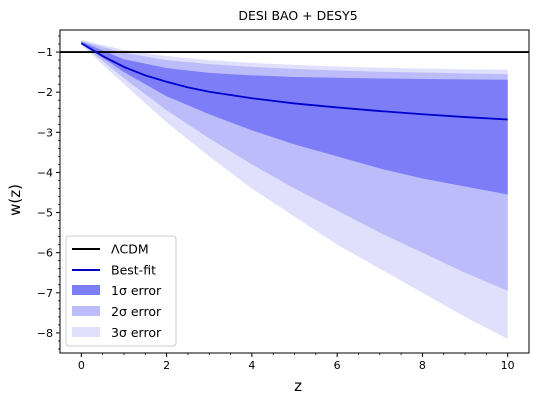 The height and width of the screenshot is (409, 545). Describe the element at coordinates (81, 365) in the screenshot. I see `x-tick-label: 0` at that location.